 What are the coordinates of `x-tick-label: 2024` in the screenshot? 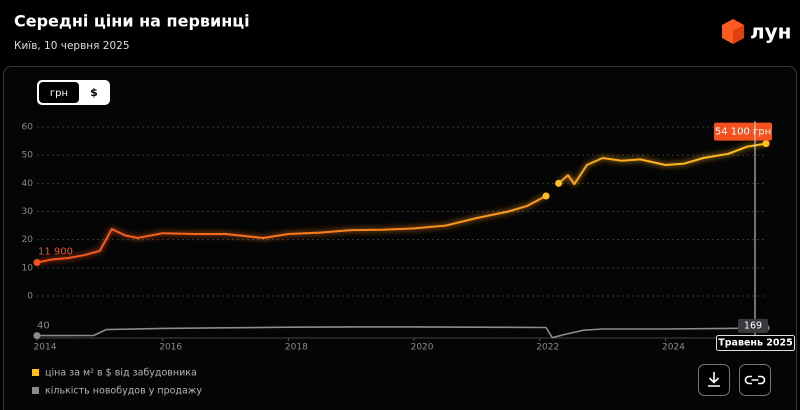 It's located at (673, 348).